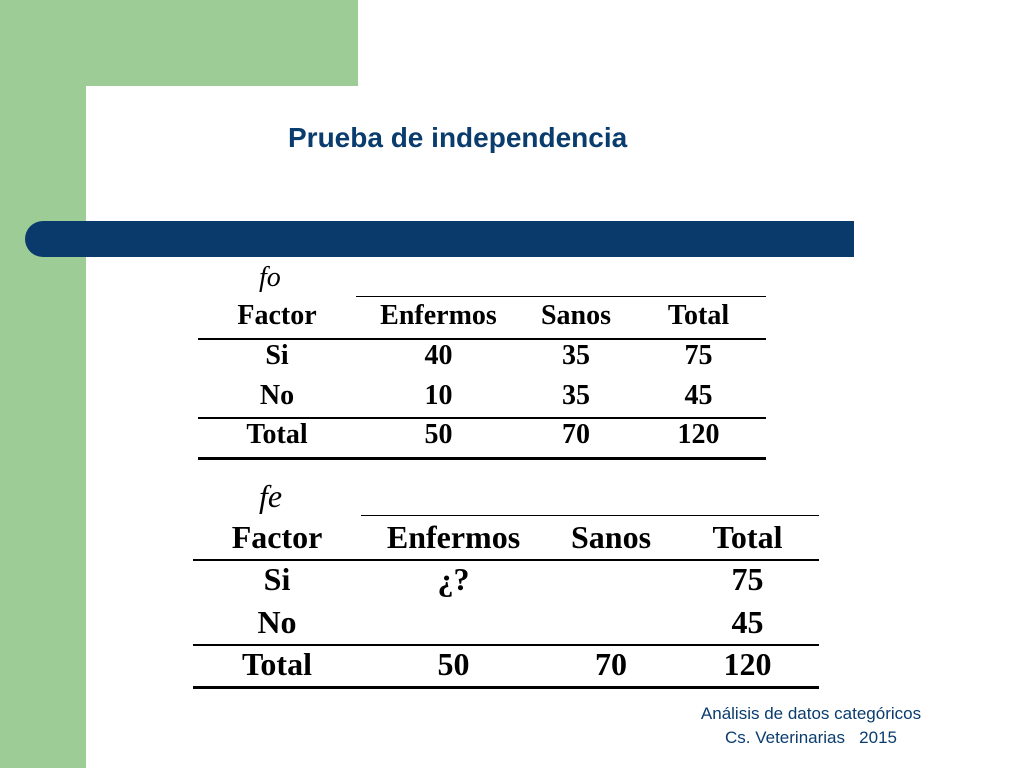  What do you see at coordinates (811, 713) in the screenshot?
I see `footer-course: Análisis de datos categóricos` at bounding box center [811, 713].